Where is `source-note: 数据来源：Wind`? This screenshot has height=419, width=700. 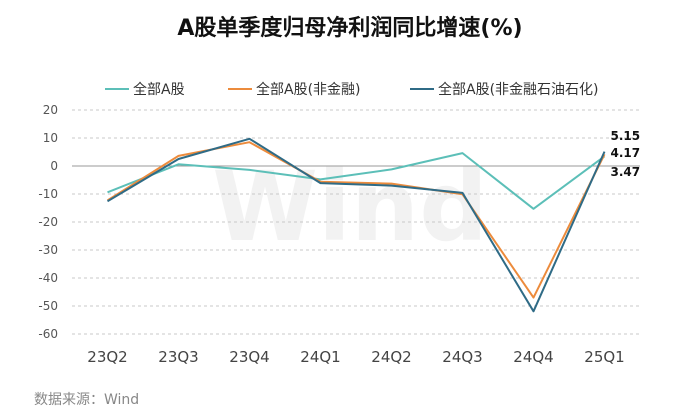 source-note: 数据来源：Wind is located at coordinates (87, 400).